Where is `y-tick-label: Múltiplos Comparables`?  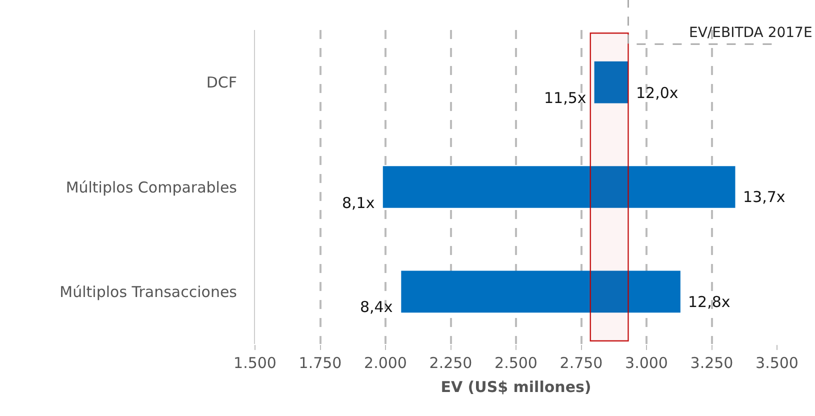 y-tick-label: Múltiplos Comparables is located at coordinates (152, 187).